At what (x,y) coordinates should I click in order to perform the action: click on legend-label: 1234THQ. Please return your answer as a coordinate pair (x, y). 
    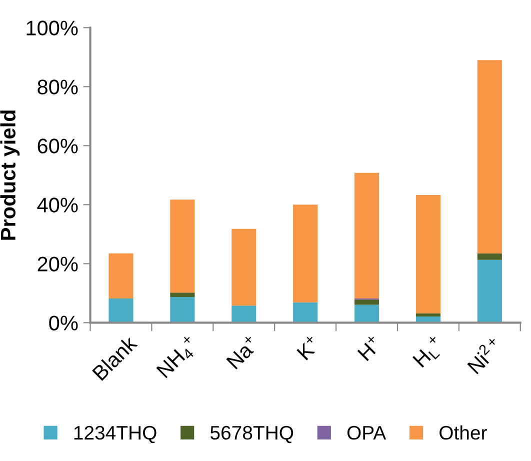
    Looking at the image, I should click on (115, 435).